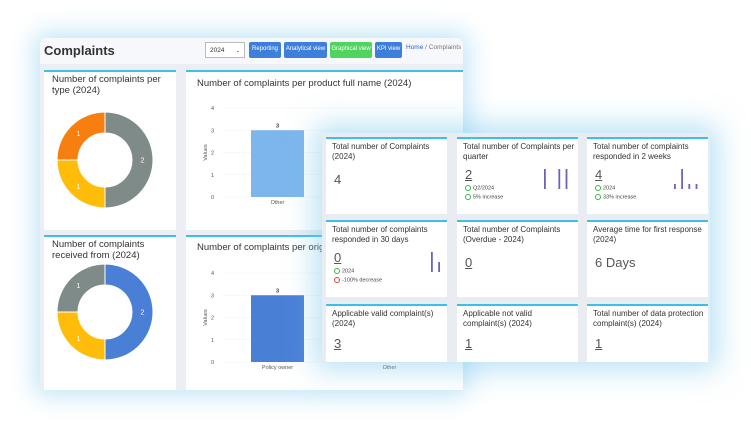 The image size is (751, 430). Describe the element at coordinates (388, 50) in the screenshot. I see `kpi-button: KPI view` at that location.